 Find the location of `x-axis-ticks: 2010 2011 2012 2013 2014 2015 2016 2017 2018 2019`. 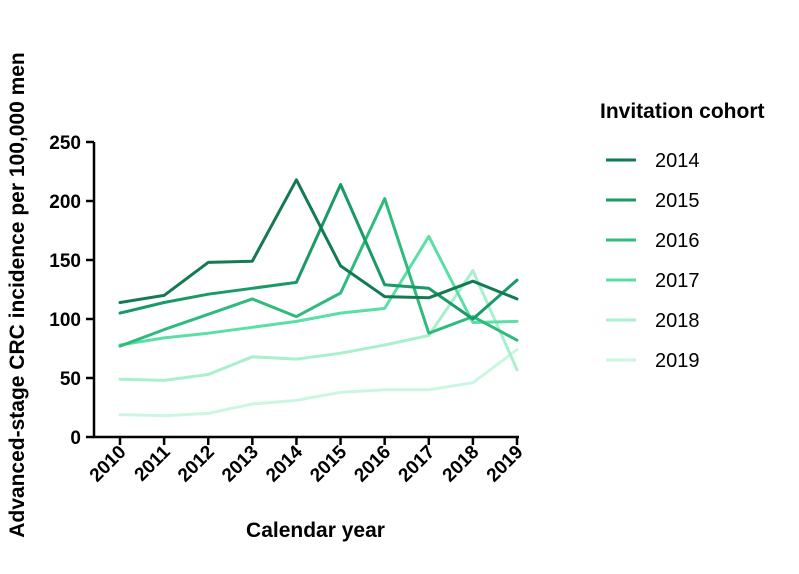

x-axis-ticks: 2010 2011 2012 2013 2014 2015 2016 2017 2018 2019 is located at coordinates (307, 461).